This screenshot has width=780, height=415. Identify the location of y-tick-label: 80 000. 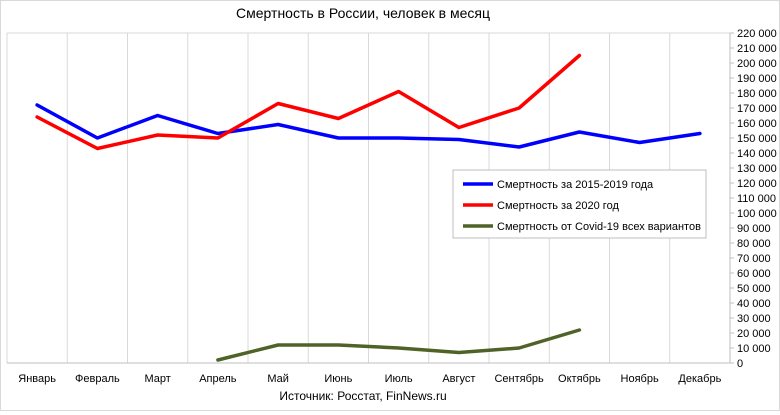
(754, 244).